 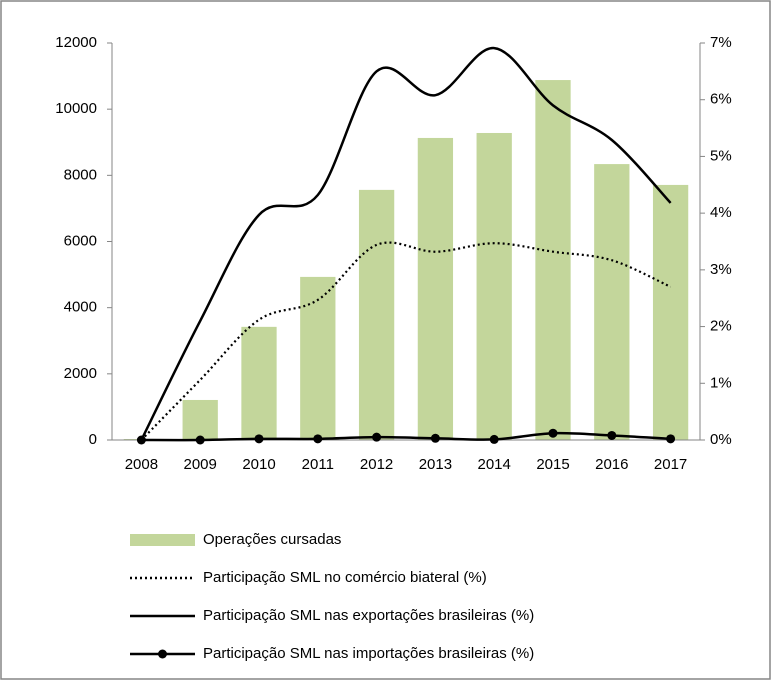 What do you see at coordinates (318, 464) in the screenshot?
I see `x-tick-label: 2011` at bounding box center [318, 464].